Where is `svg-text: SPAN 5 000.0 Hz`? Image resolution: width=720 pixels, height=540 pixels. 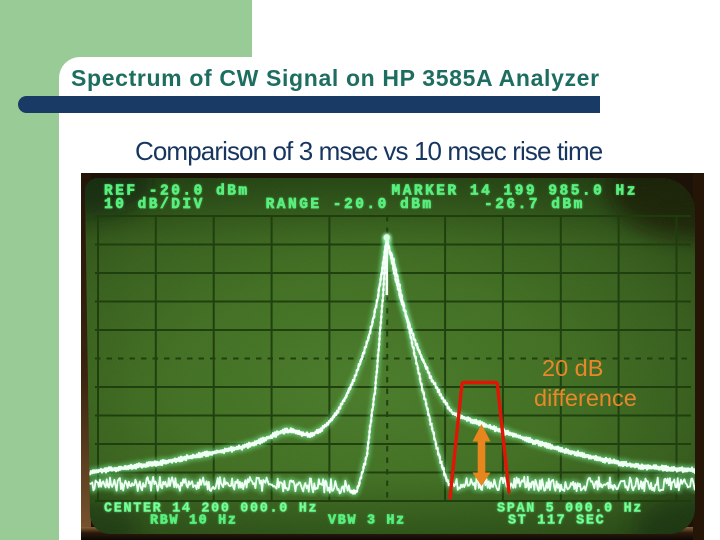
svg-text: SPAN 5 000.0 Hz is located at coordinates (570, 509).